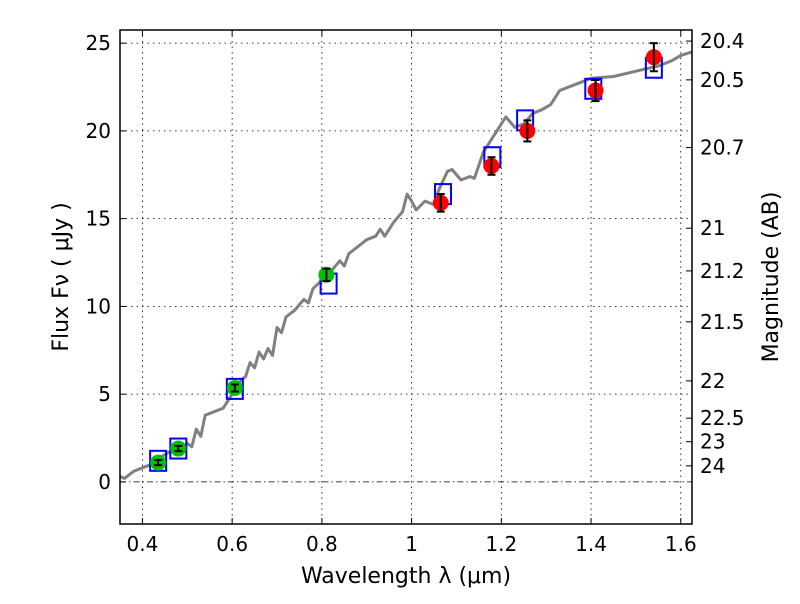 Image resolution: width=800 pixels, height=604 pixels. What do you see at coordinates (322, 544) in the screenshot?
I see `x-tick-label: 0.8` at bounding box center [322, 544].